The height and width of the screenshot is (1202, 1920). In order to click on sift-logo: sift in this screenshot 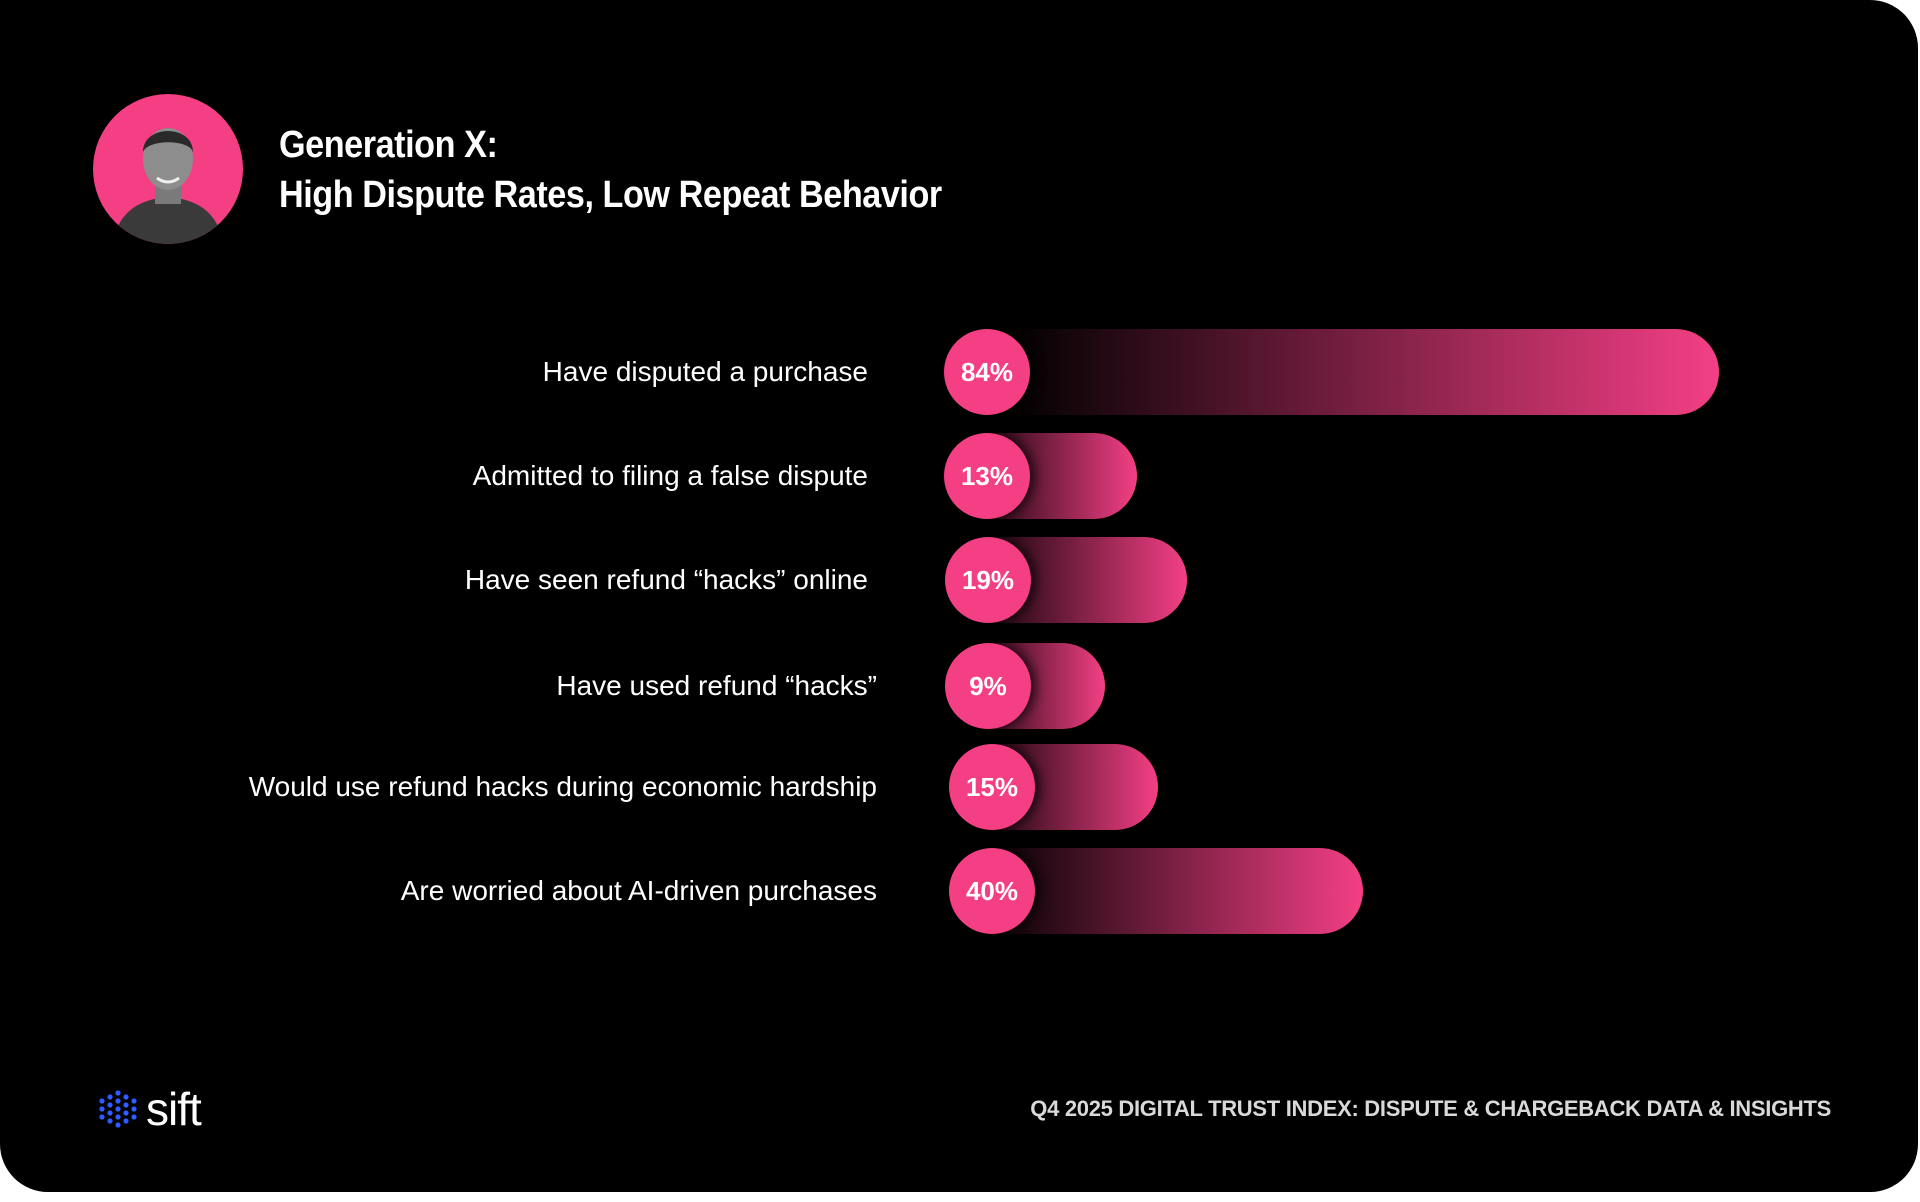, I will do `click(149, 1109)`.